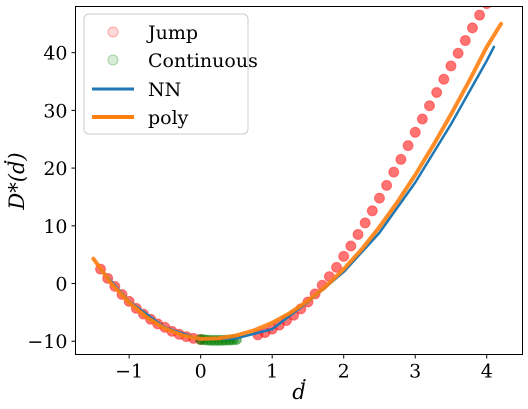 This screenshot has height=409, width=528. I want to click on y-tick-label: 10, so click(55, 227).